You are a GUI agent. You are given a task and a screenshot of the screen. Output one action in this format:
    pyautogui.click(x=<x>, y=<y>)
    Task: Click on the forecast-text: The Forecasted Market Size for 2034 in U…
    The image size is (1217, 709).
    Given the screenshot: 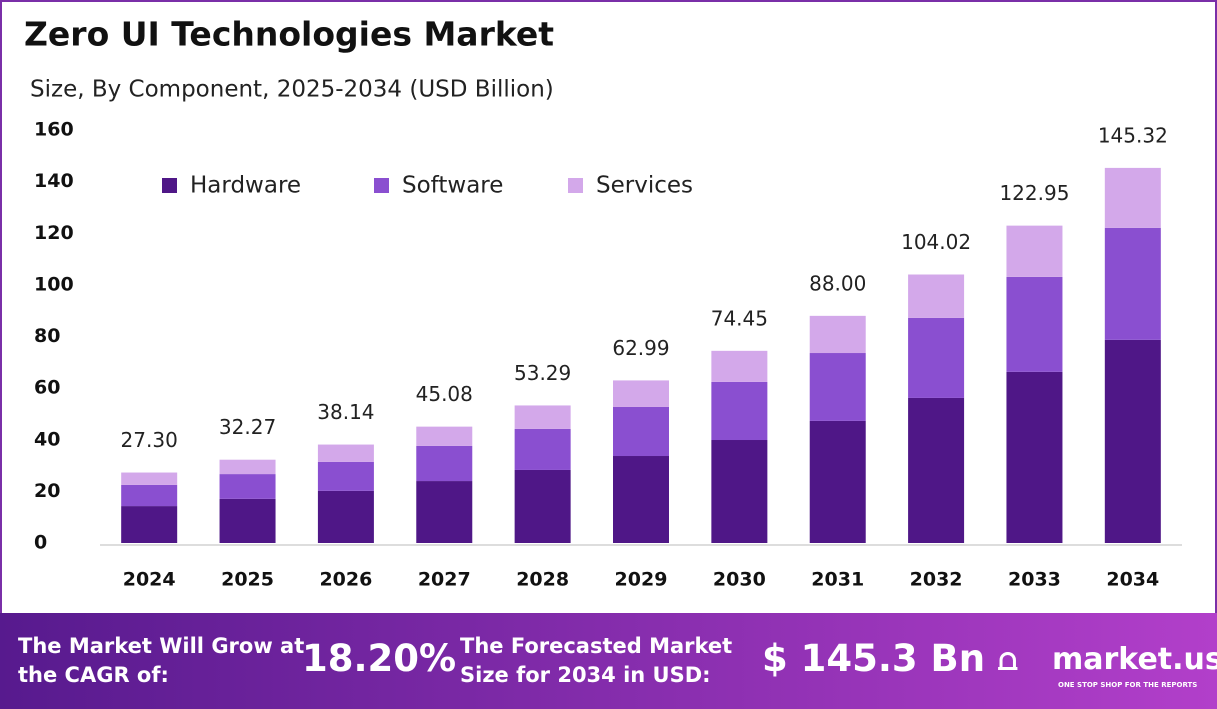 What is the action you would take?
    pyautogui.click(x=596, y=660)
    